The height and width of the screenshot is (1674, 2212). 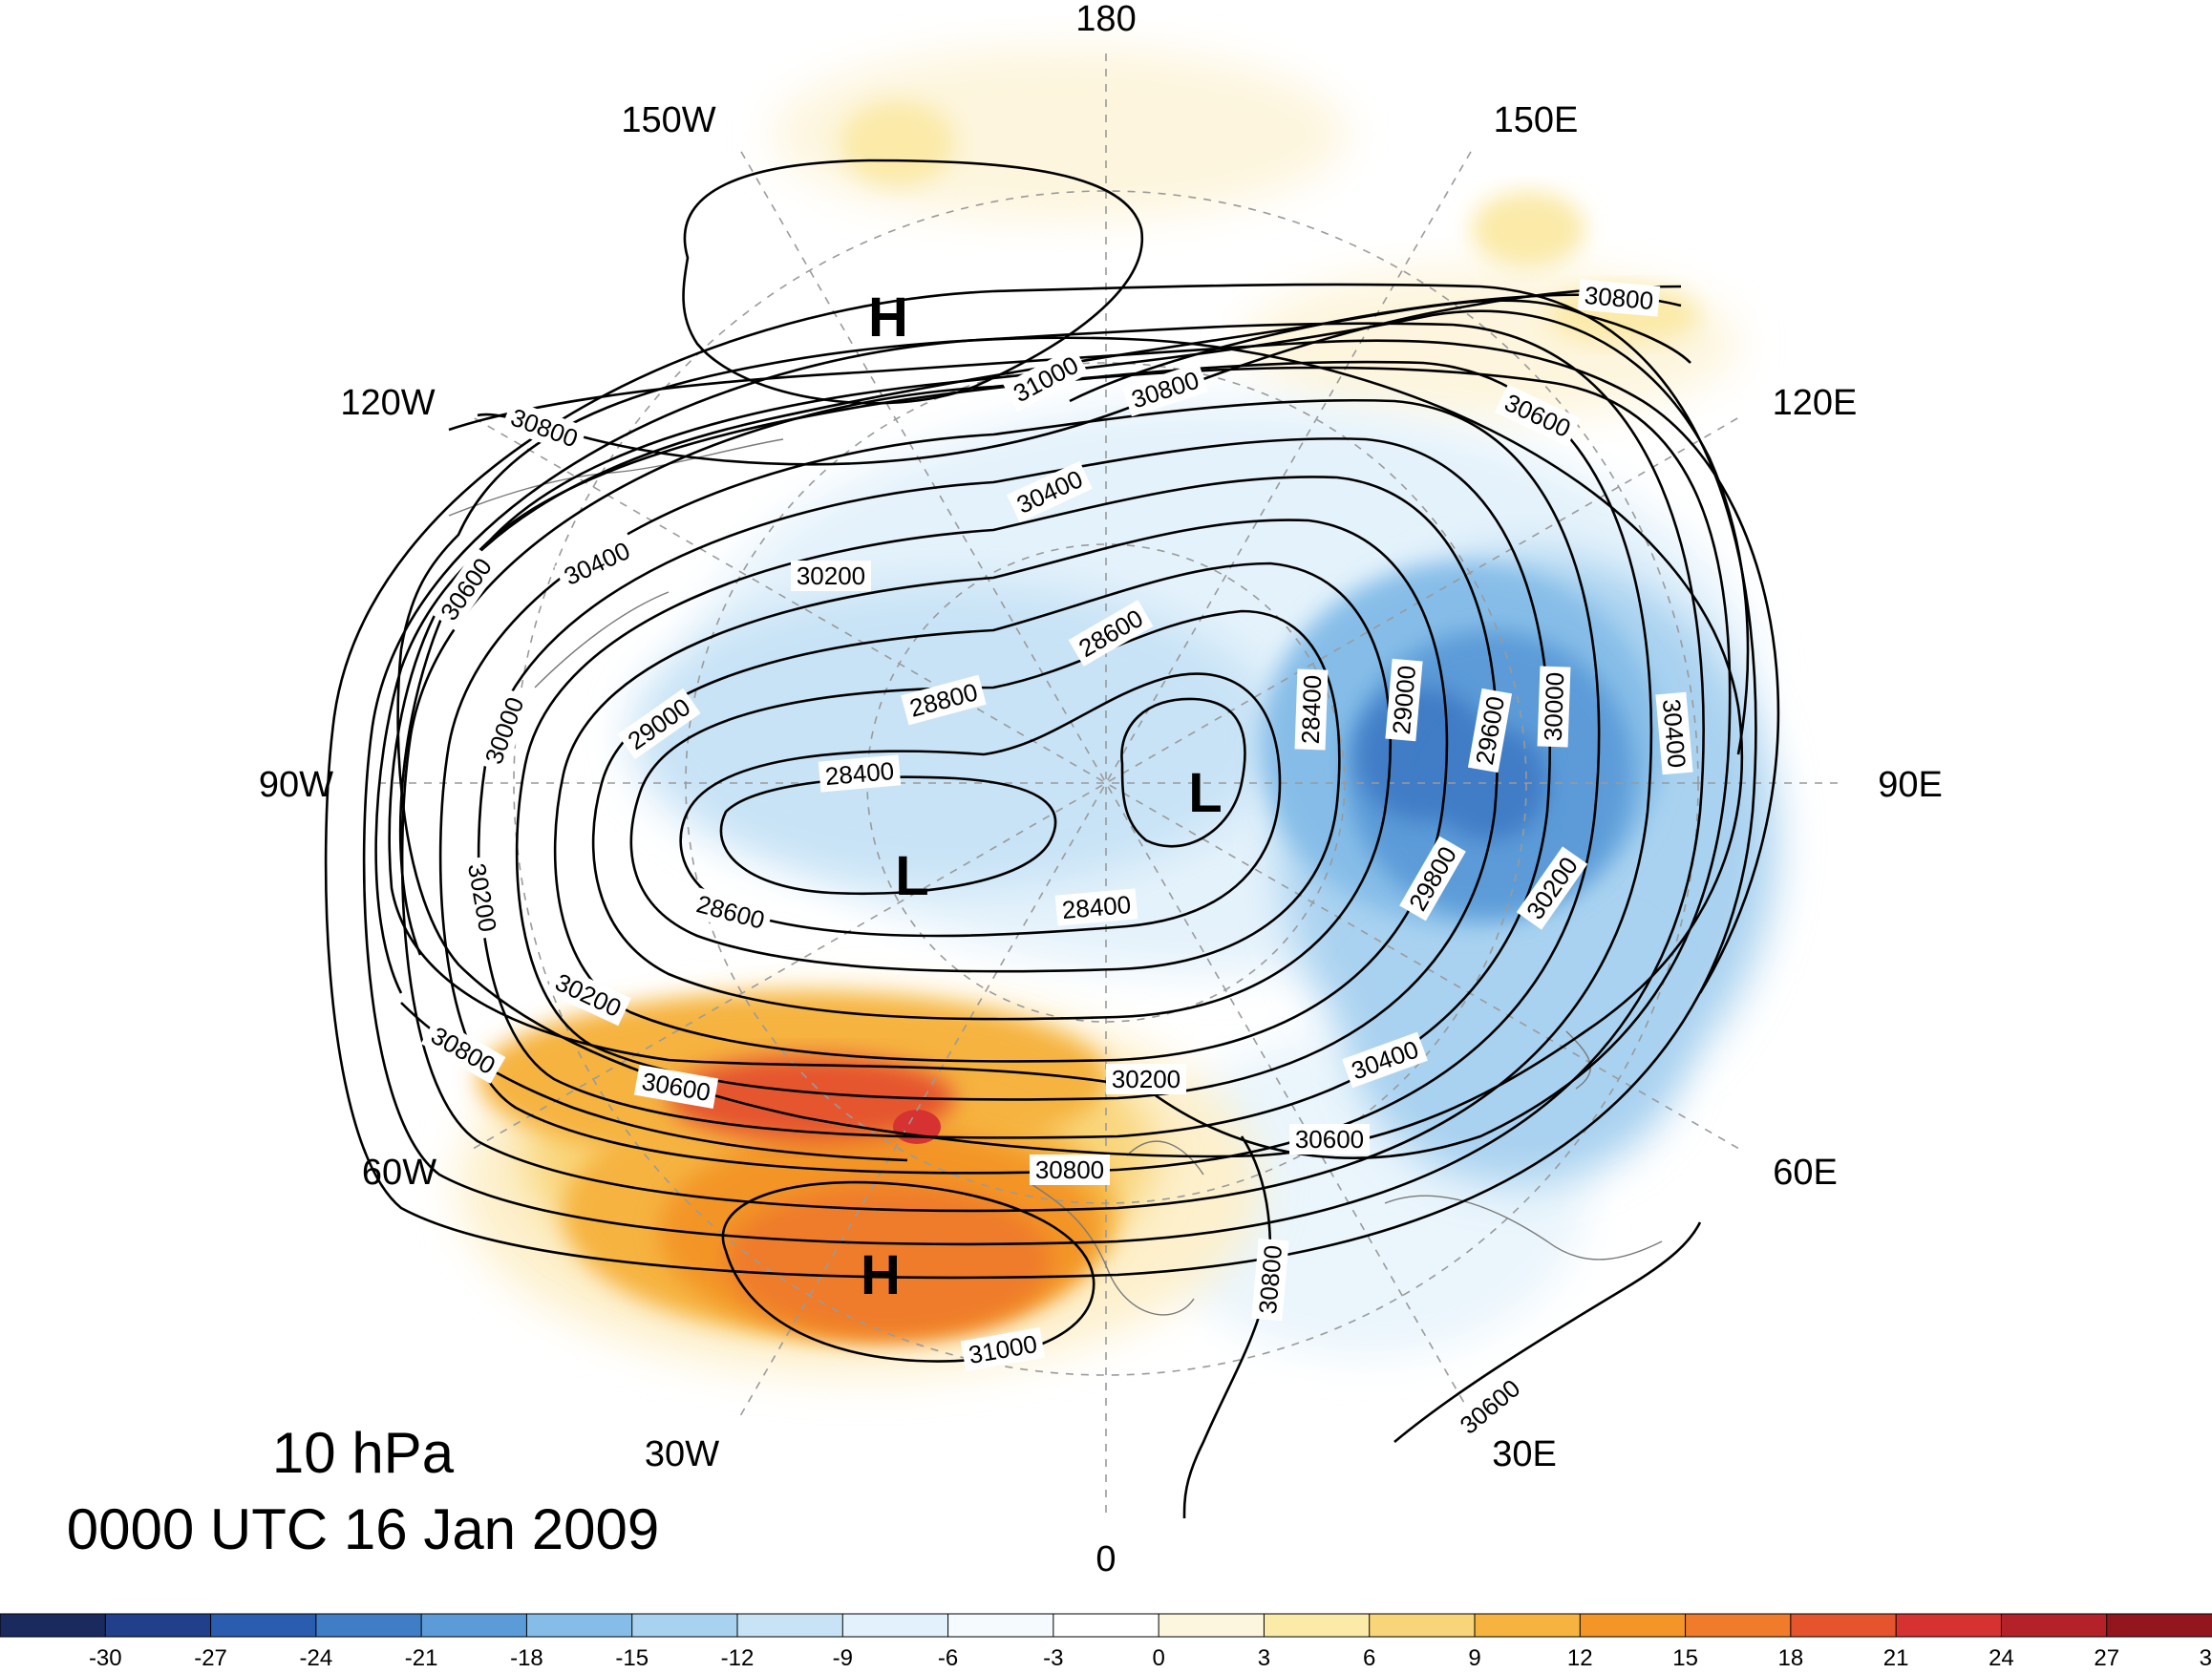 I want to click on pressure-centers: H H L L, so click(x=1042, y=796).